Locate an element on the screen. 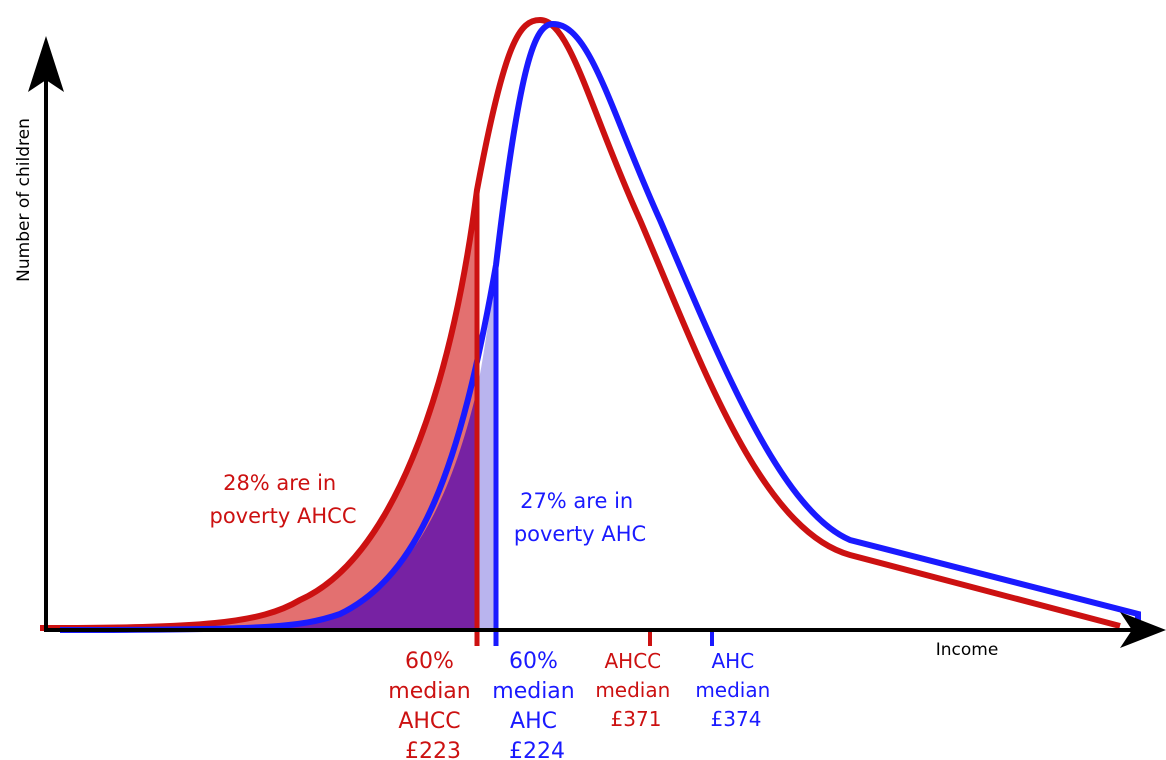 The width and height of the screenshot is (1166, 760). ahc-threshold-value: £224 is located at coordinates (537, 749).